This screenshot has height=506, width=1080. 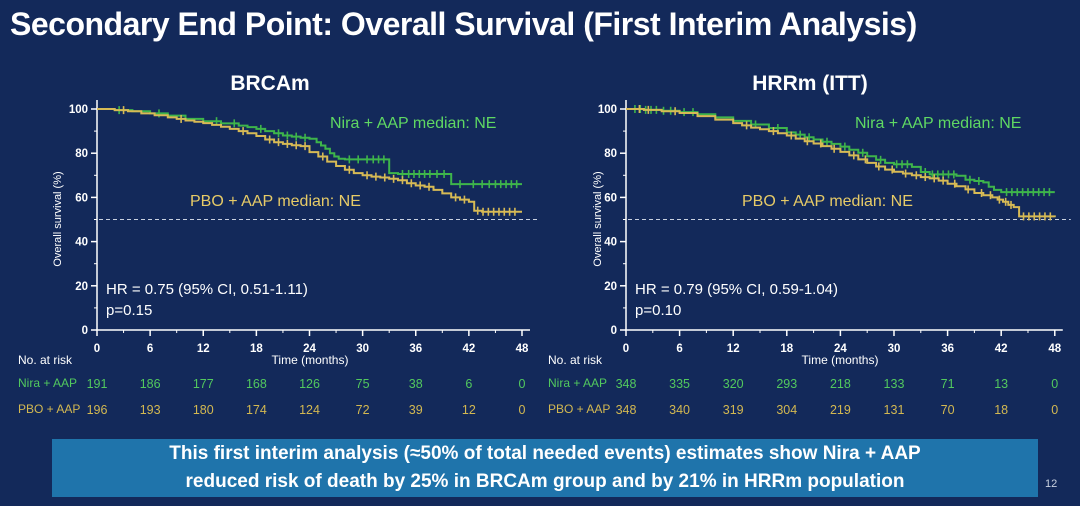 I want to click on at-risk-value: 219, so click(x=840, y=410).